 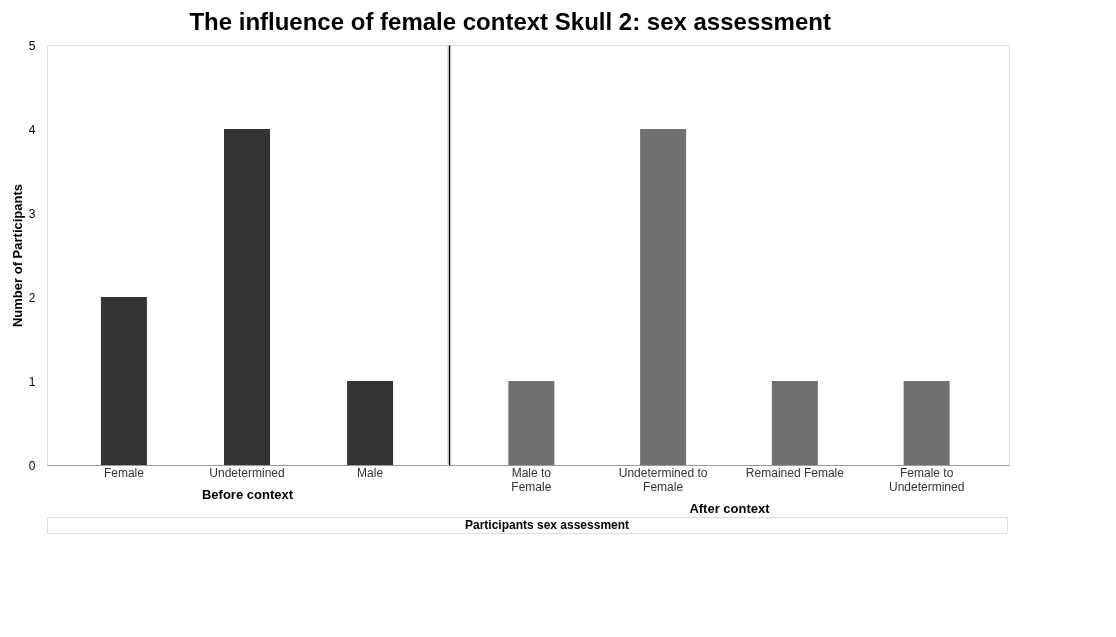 I want to click on x-tick-label: Male to Female, so click(x=531, y=479).